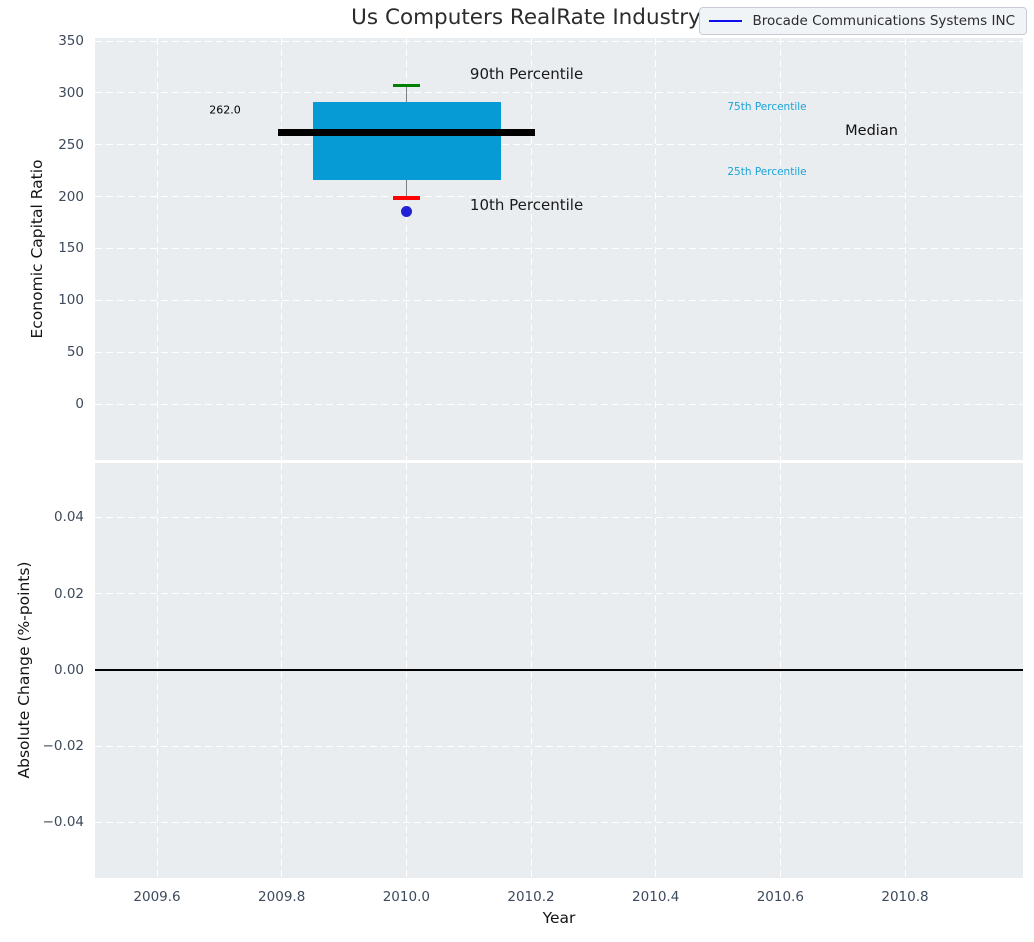 This screenshot has width=1034, height=942. Describe the element at coordinates (71, 144) in the screenshot. I see `y-tick-label: 250` at that location.